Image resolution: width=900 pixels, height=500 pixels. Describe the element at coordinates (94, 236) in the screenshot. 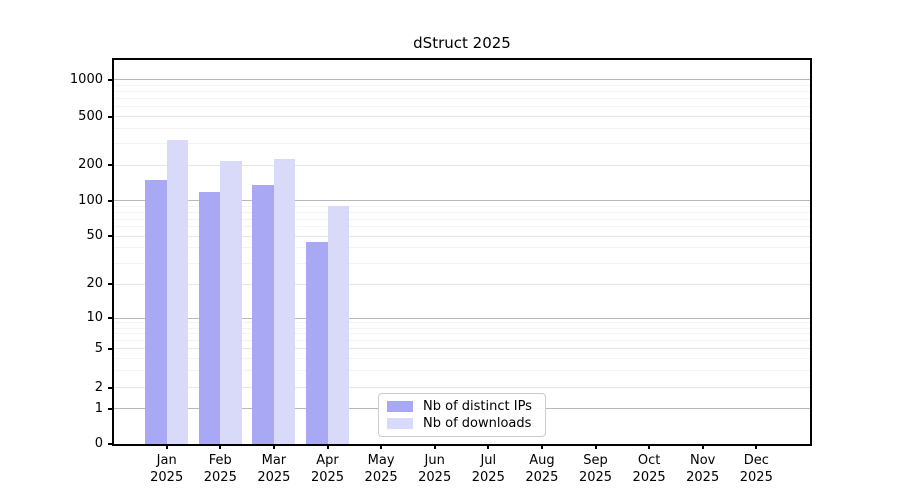

I see `y-tick-label-50: 50` at that location.